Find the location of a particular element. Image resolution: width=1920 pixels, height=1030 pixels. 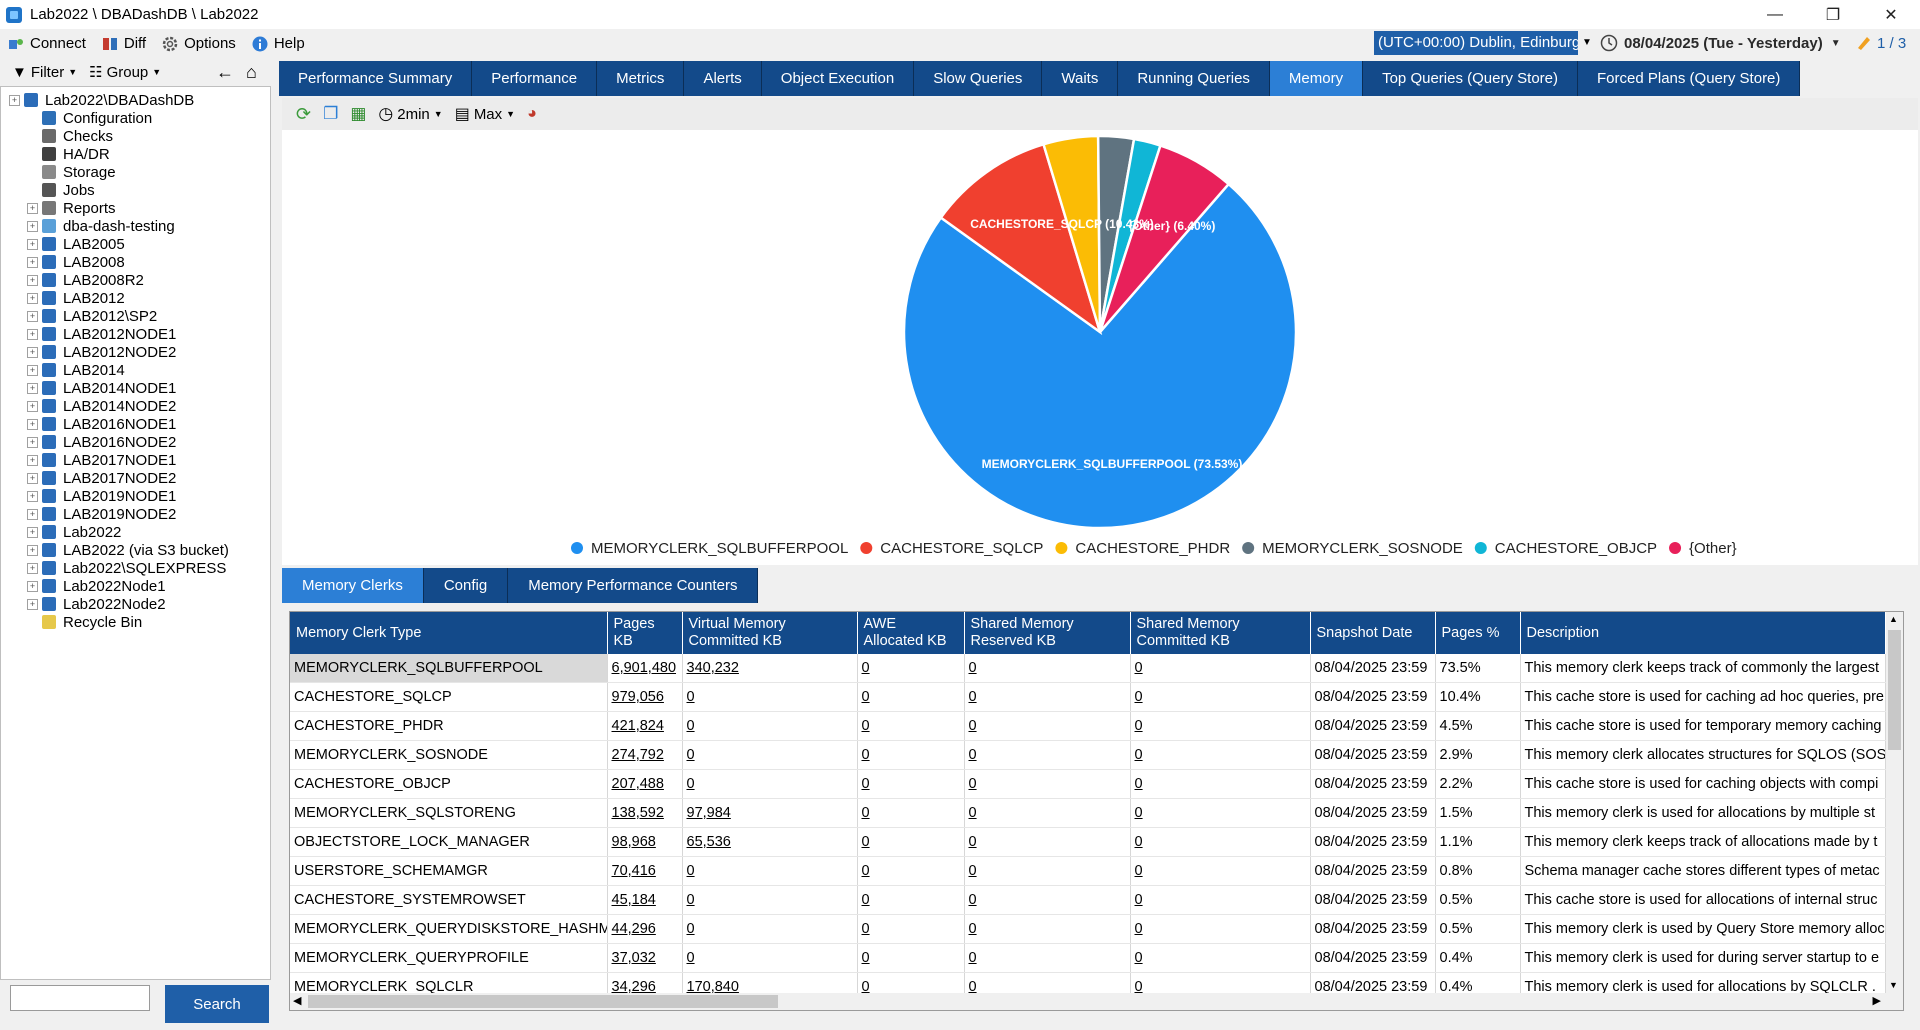

subtab-config: Config is located at coordinates (466, 585).